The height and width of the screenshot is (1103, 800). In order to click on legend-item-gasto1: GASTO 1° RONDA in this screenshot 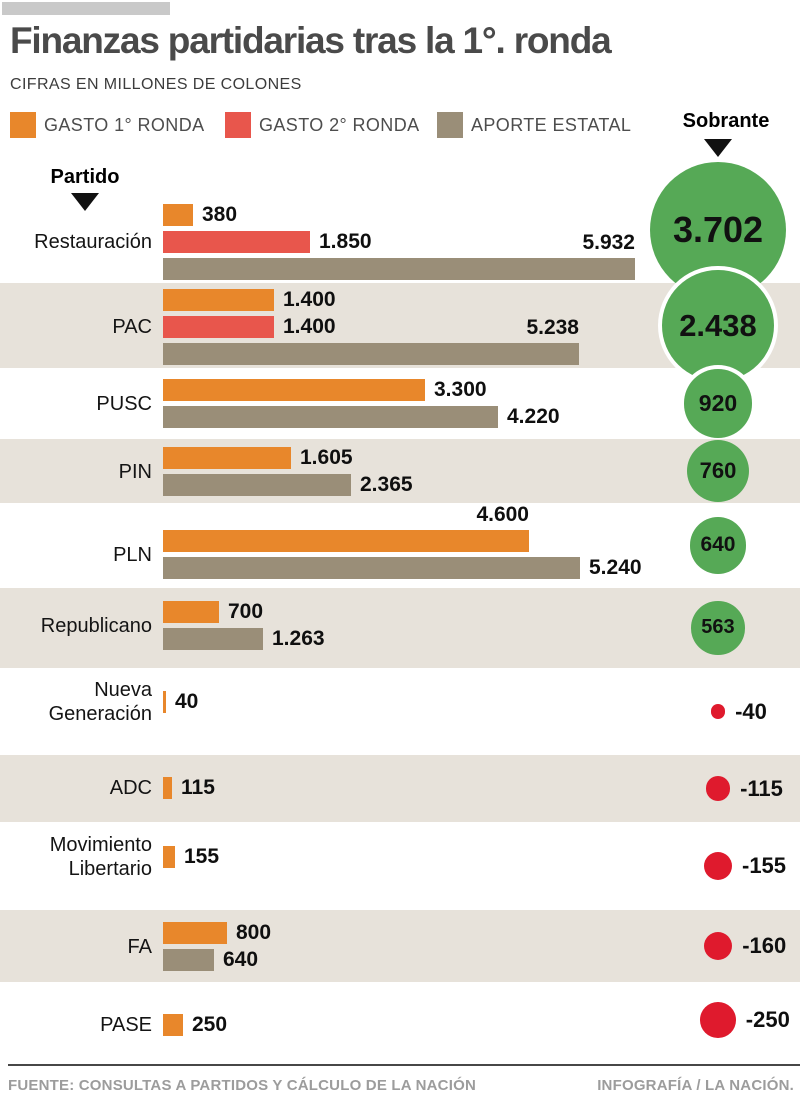, I will do `click(107, 125)`.